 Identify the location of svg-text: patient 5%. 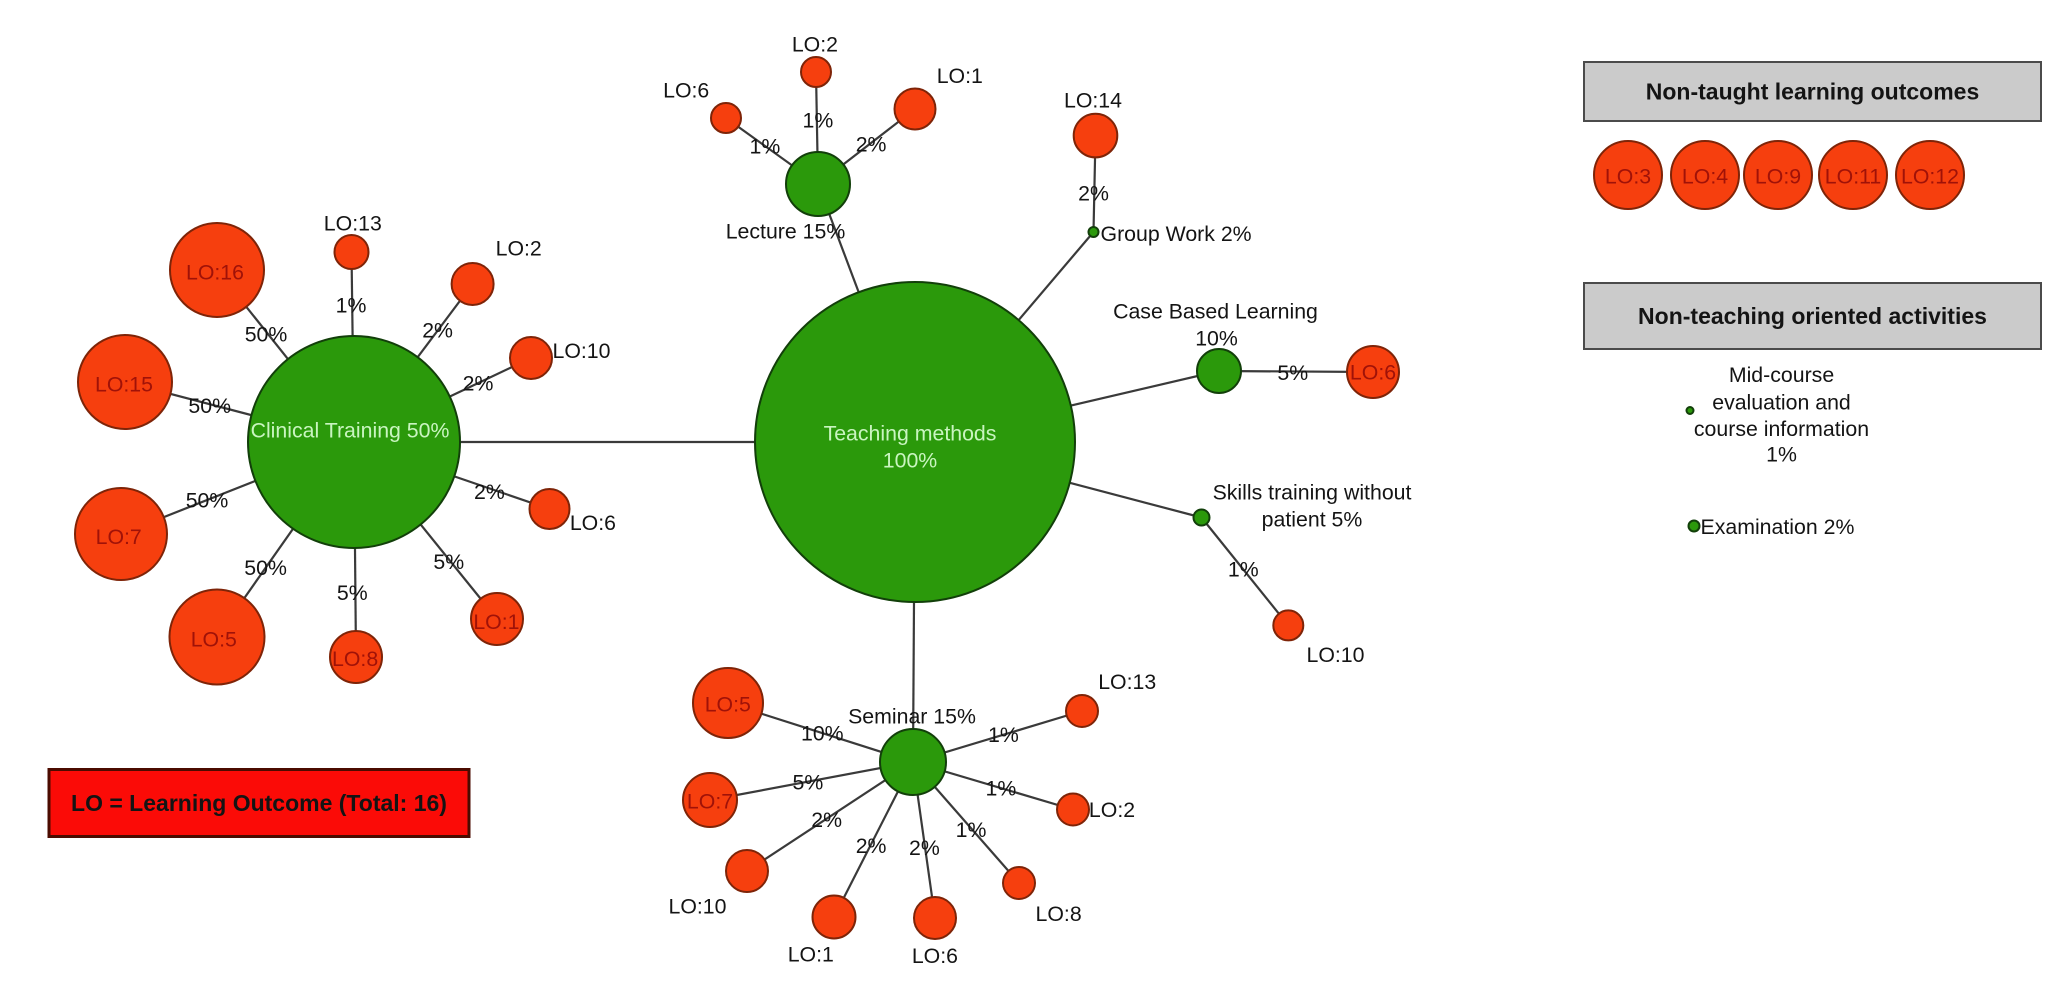
(1312, 520).